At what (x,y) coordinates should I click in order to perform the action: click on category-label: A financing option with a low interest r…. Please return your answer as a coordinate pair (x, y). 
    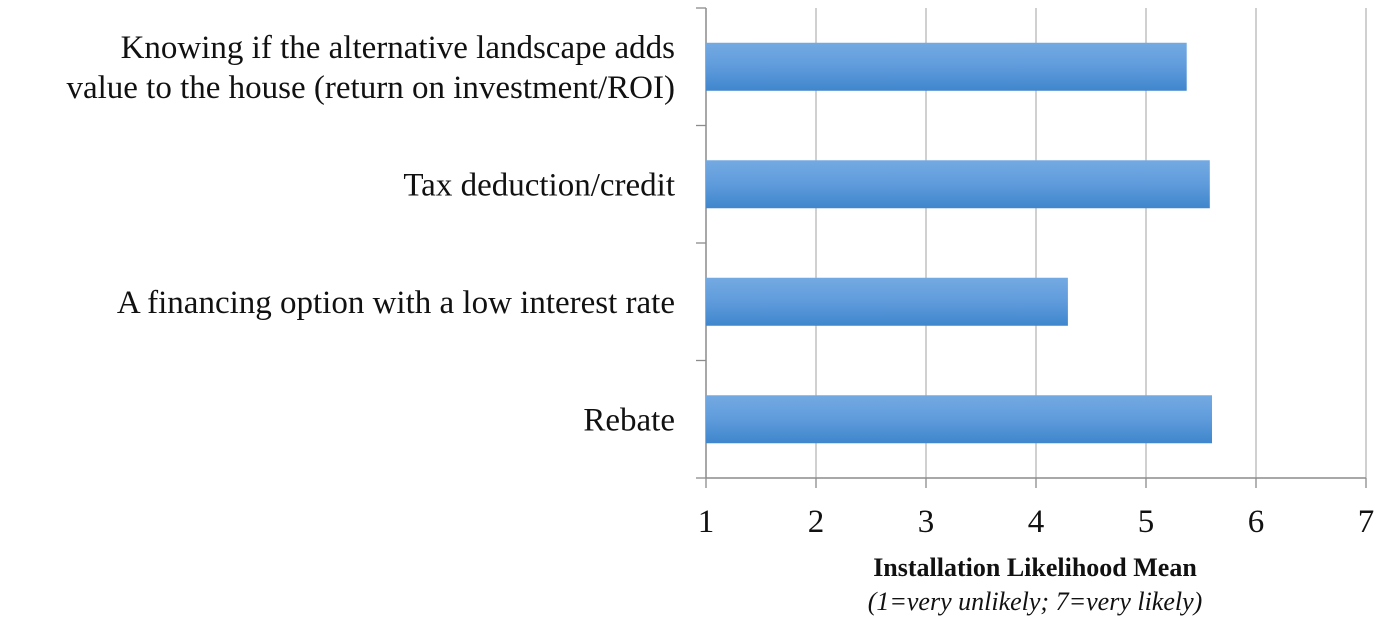
    Looking at the image, I should click on (396, 303).